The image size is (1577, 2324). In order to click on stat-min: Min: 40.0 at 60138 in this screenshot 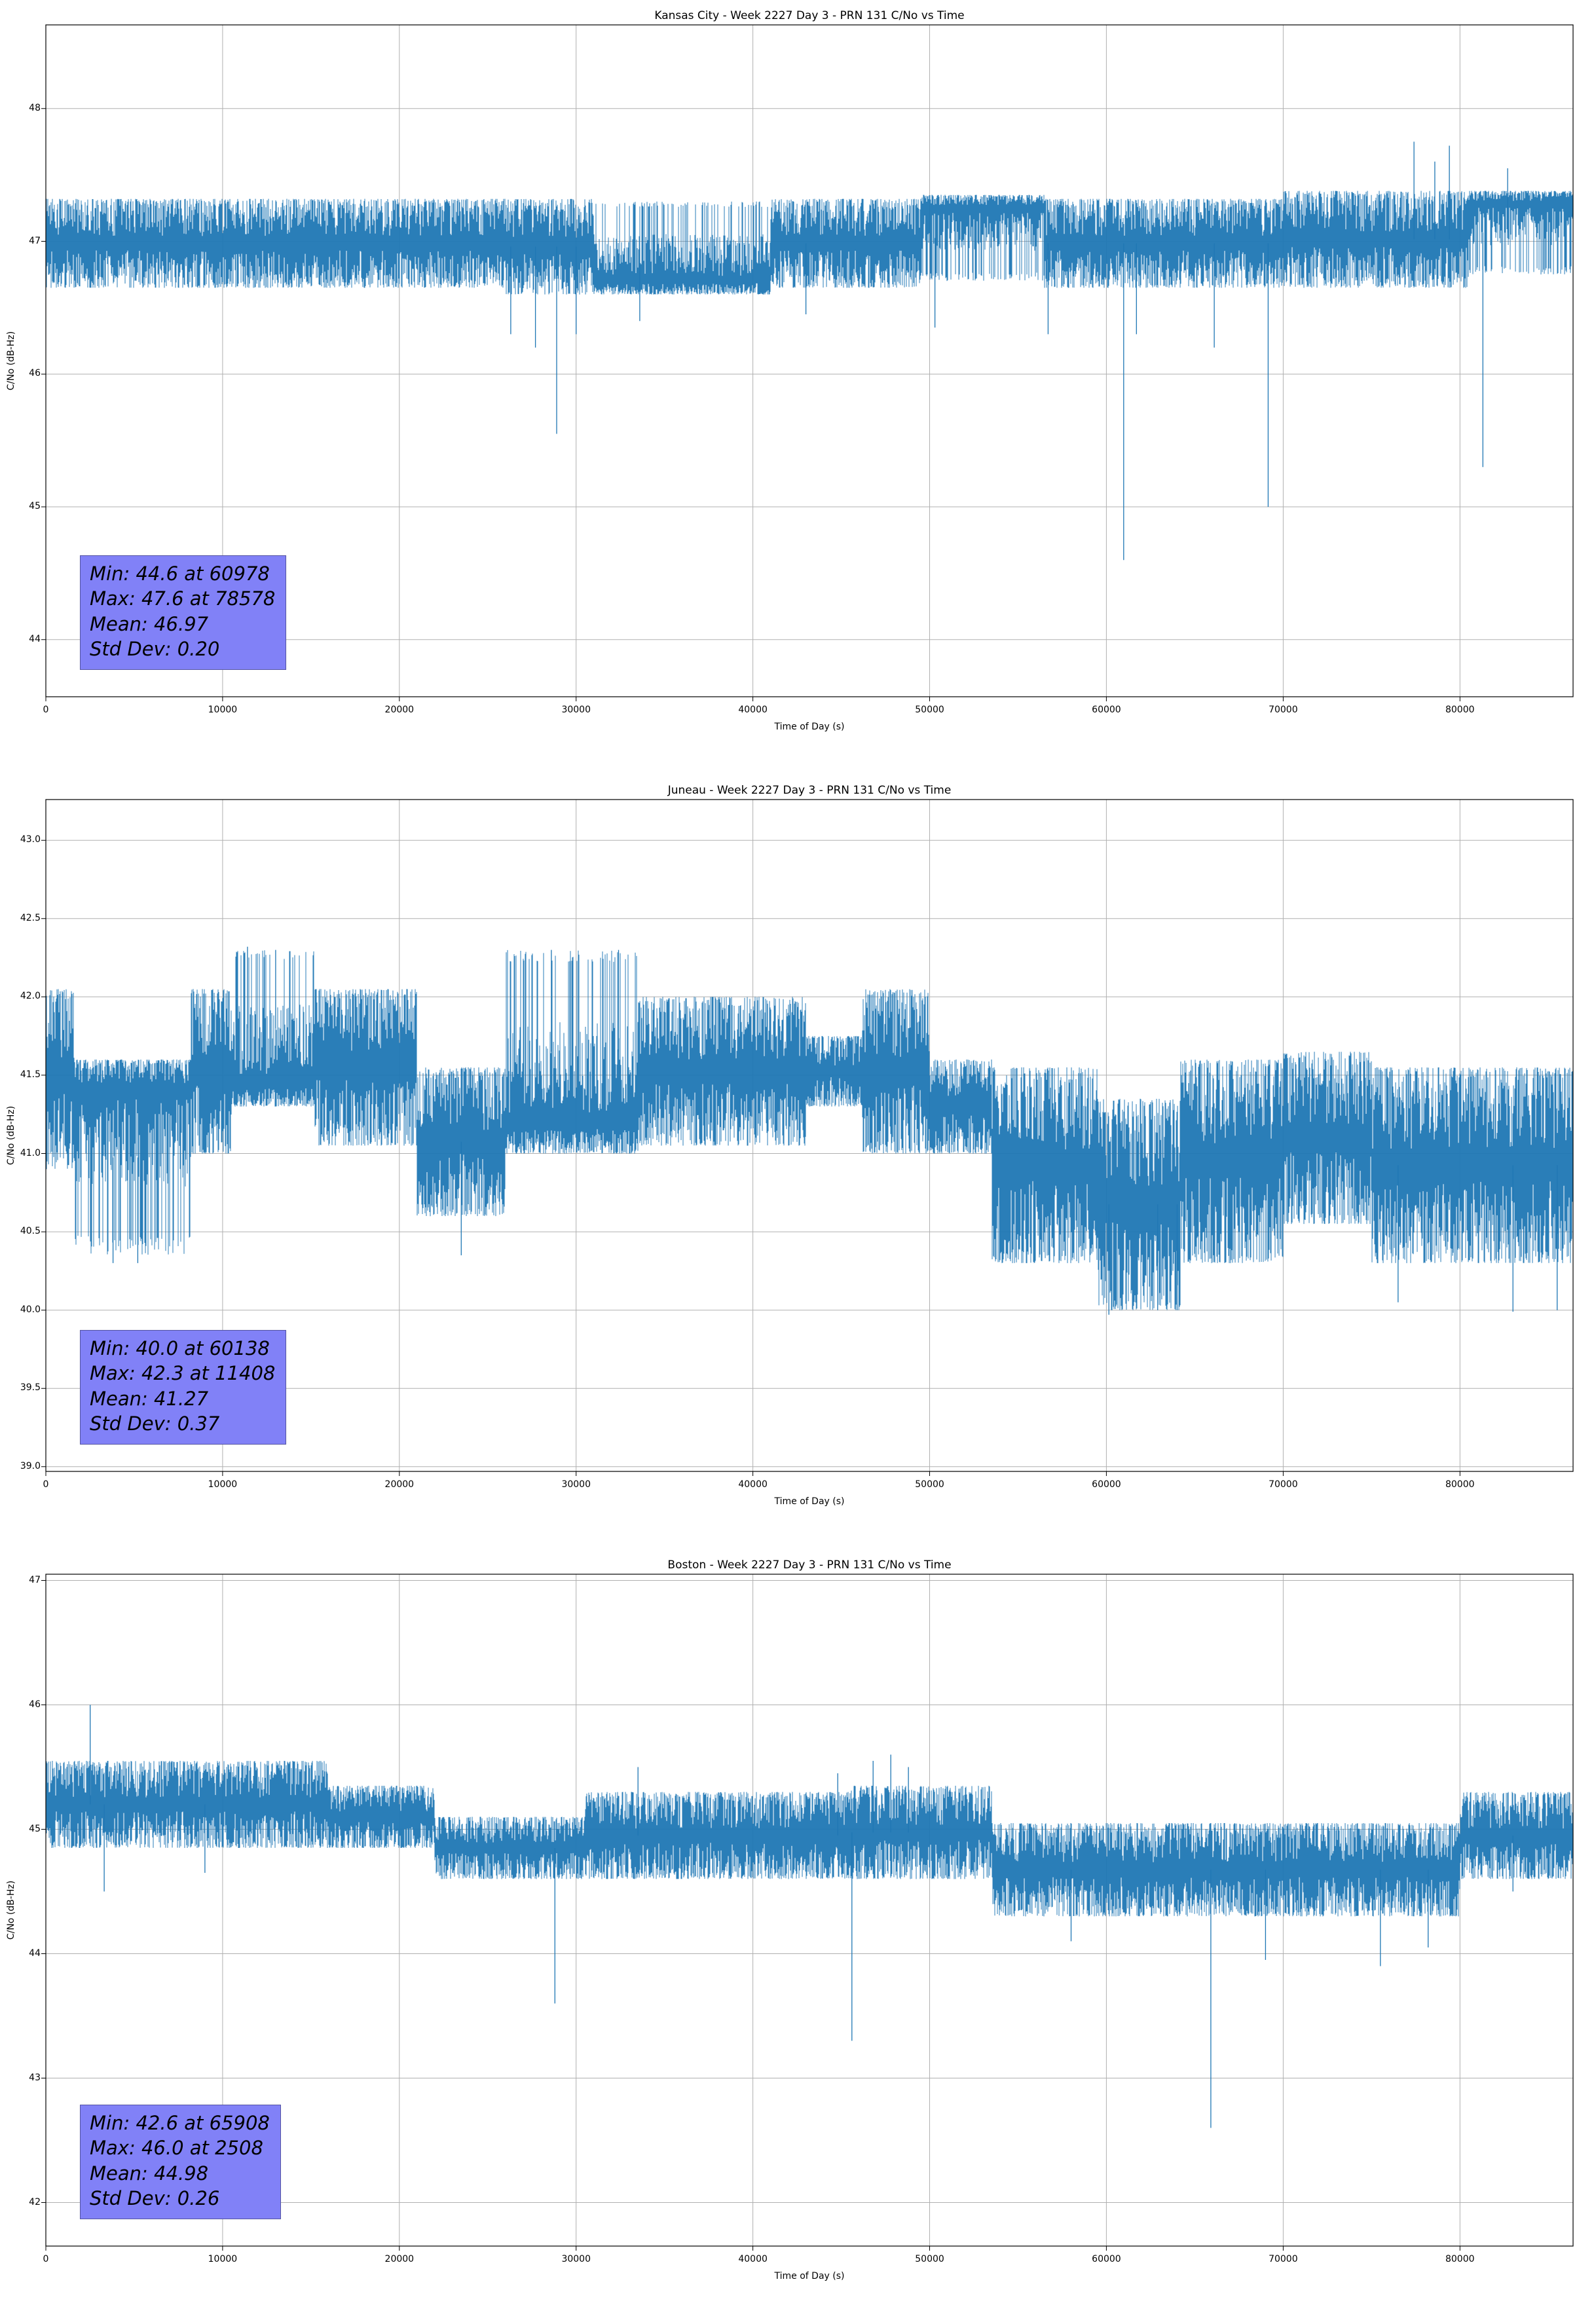, I will do `click(180, 1348)`.